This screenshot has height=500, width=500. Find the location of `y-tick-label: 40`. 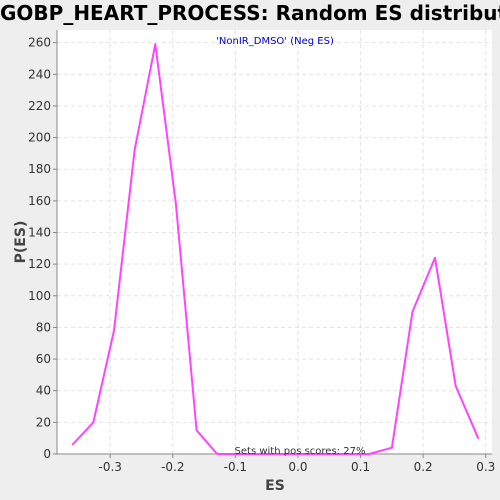

y-tick-label: 40 is located at coordinates (43, 391).